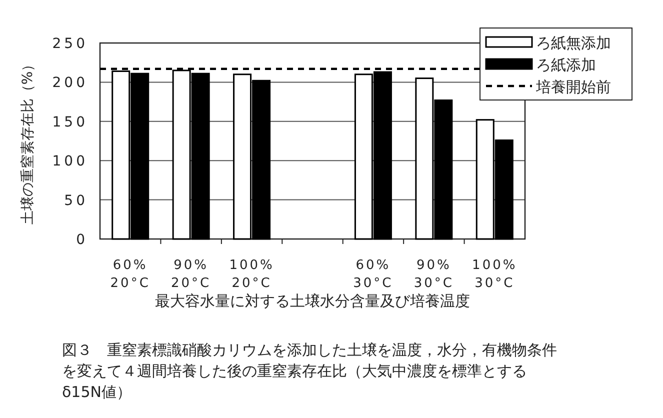  I want to click on x-tick-label: 100% 30°C, so click(495, 274).